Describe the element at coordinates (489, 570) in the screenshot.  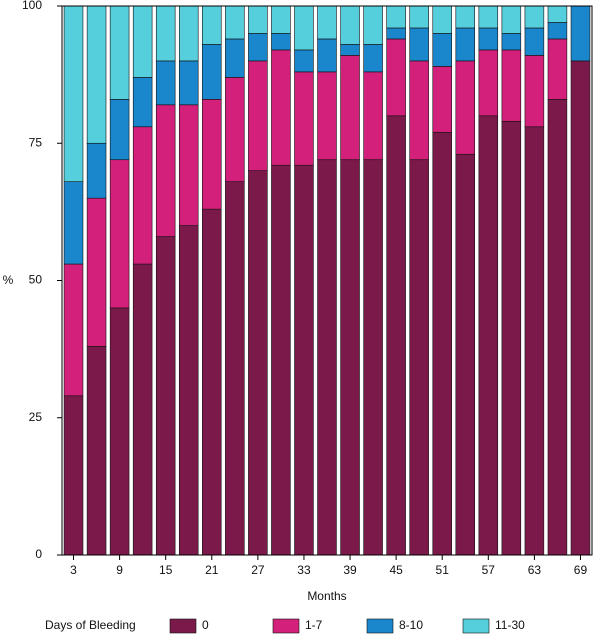
I see `x-tick-label: 57` at that location.